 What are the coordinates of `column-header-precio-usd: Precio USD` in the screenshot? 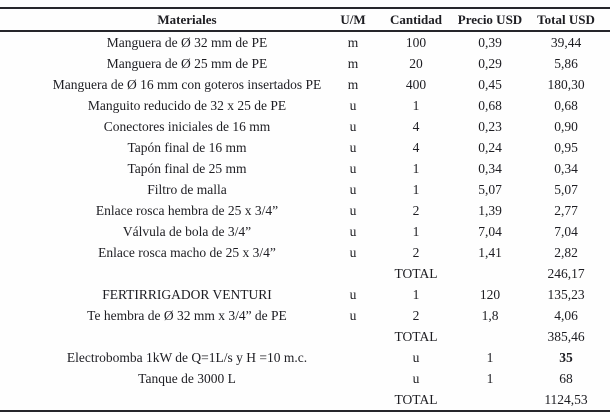 It's located at (490, 19).